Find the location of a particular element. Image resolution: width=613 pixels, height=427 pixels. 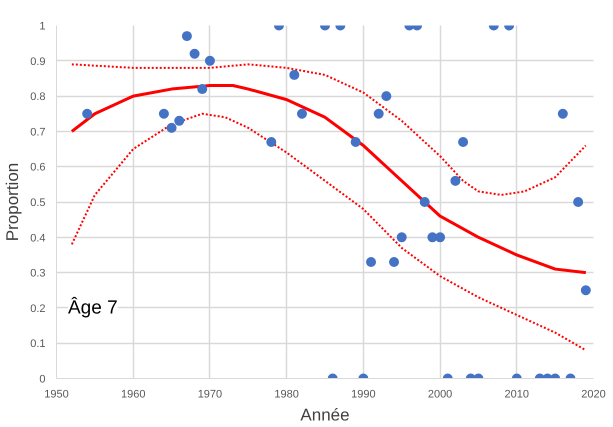

x-tick-label: 1970 is located at coordinates (210, 394).